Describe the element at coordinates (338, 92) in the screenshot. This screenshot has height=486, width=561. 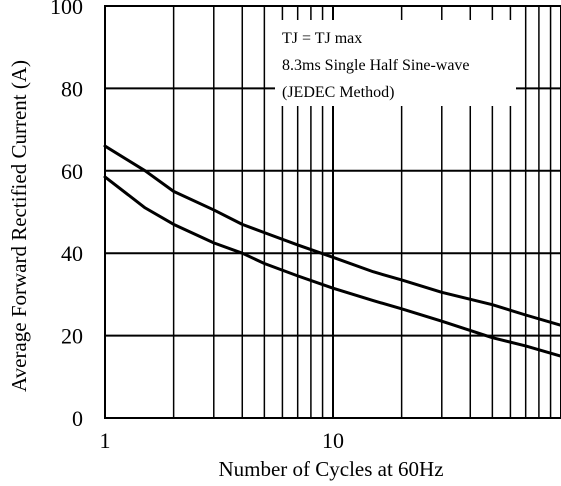
I see `annotation-line-3: (JEDEC Method)` at that location.